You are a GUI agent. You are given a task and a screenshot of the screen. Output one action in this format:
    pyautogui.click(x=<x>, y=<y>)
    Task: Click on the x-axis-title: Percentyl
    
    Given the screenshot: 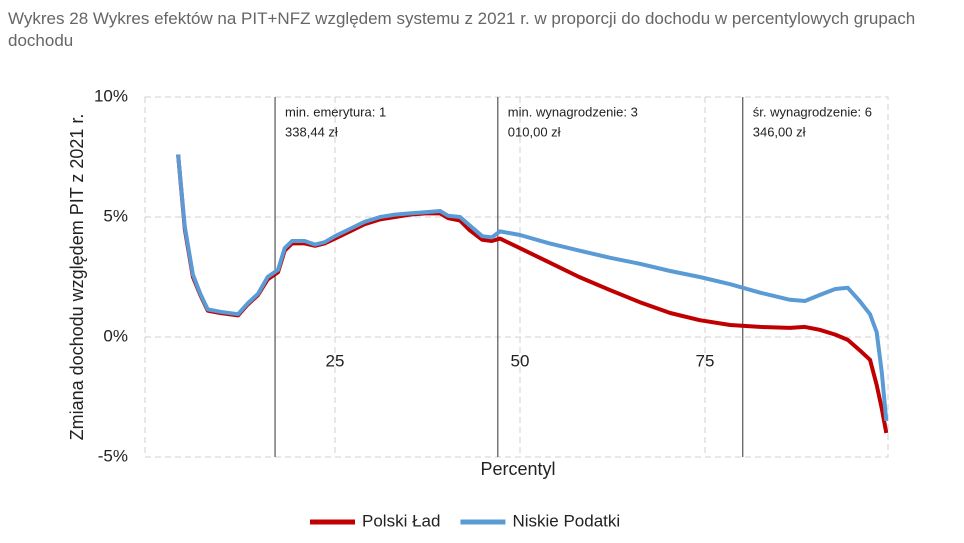 What is the action you would take?
    pyautogui.click(x=517, y=469)
    